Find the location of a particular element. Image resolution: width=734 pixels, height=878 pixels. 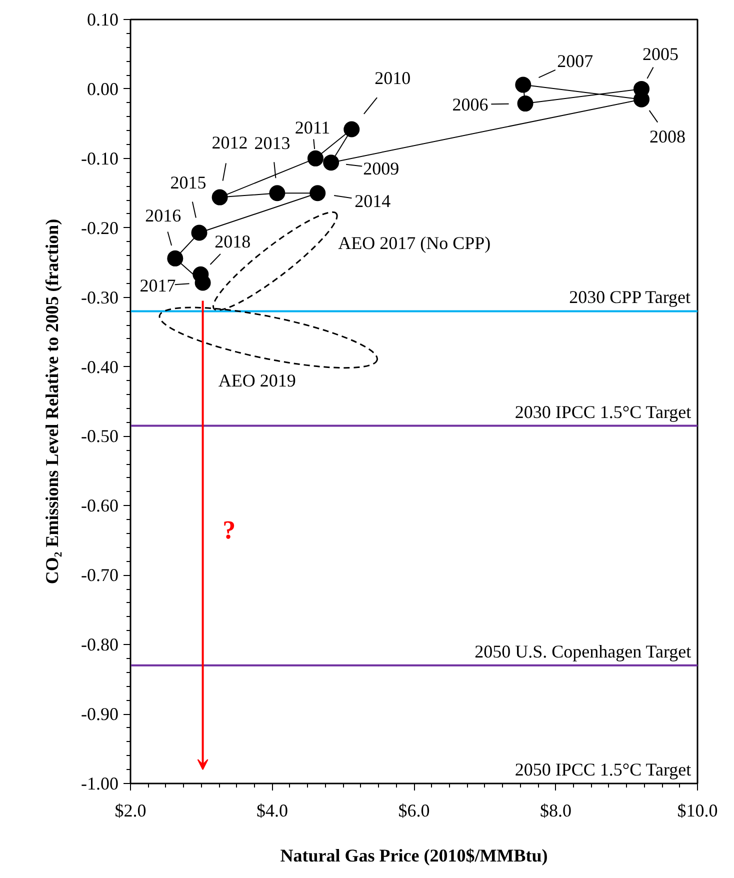

y-tick-label: -0.20 is located at coordinates (100, 228).